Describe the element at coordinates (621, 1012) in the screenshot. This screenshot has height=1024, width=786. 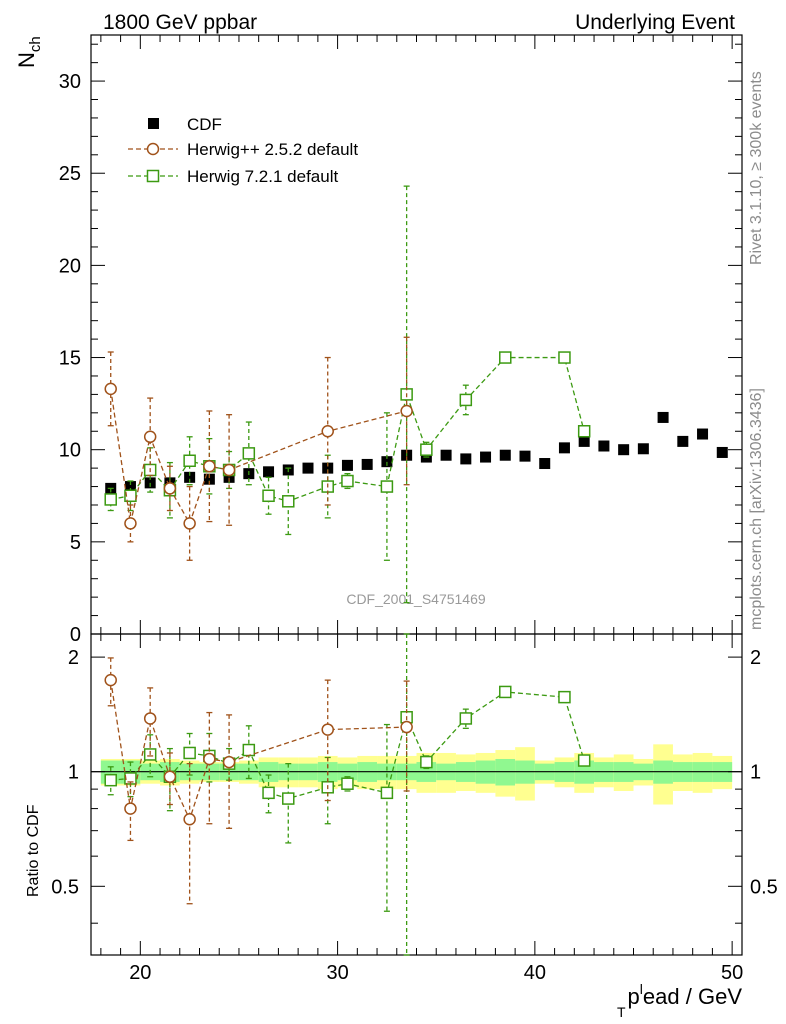
I see `x-axis-label-sub: T` at that location.